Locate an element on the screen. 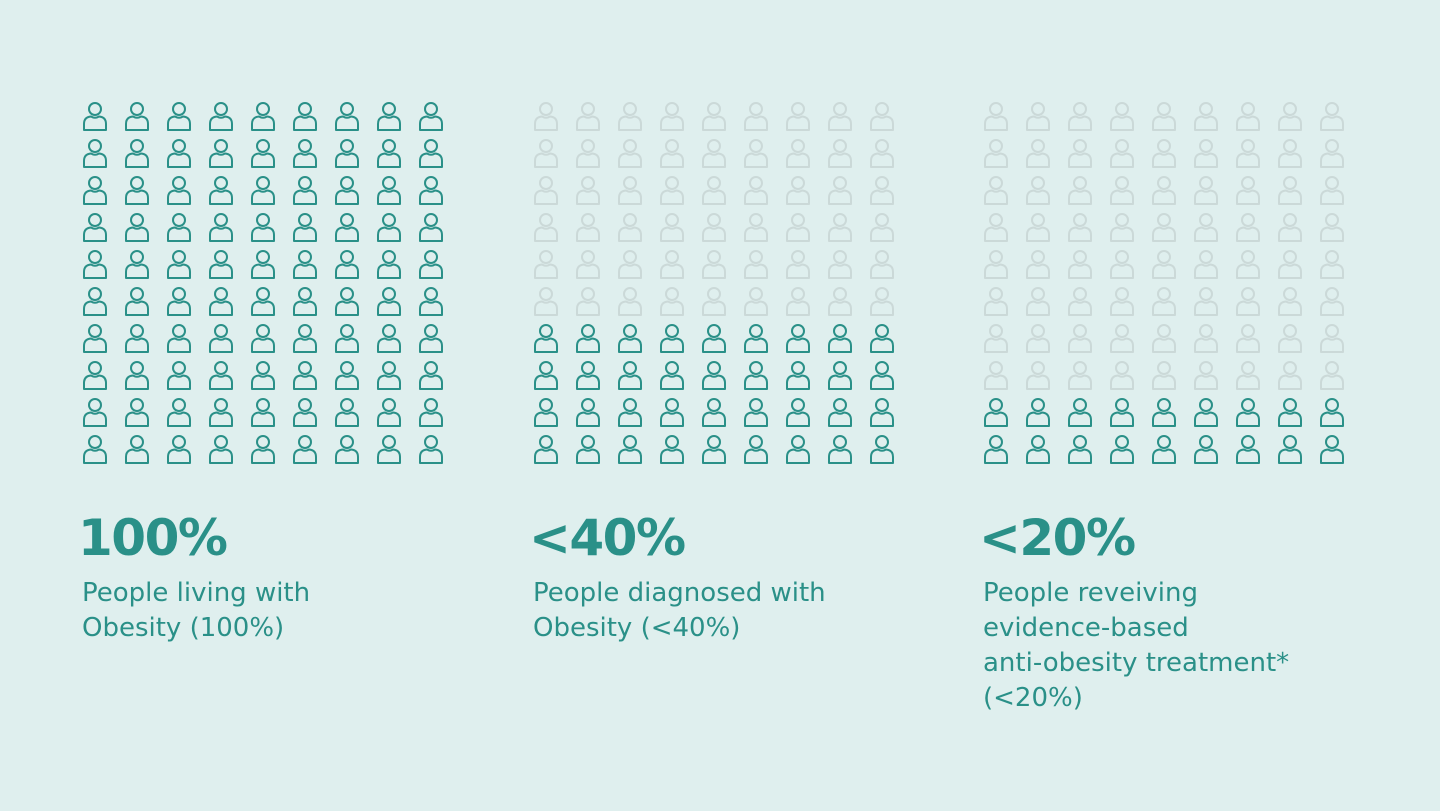  caption-line: Obesity (<40%) is located at coordinates (637, 628).